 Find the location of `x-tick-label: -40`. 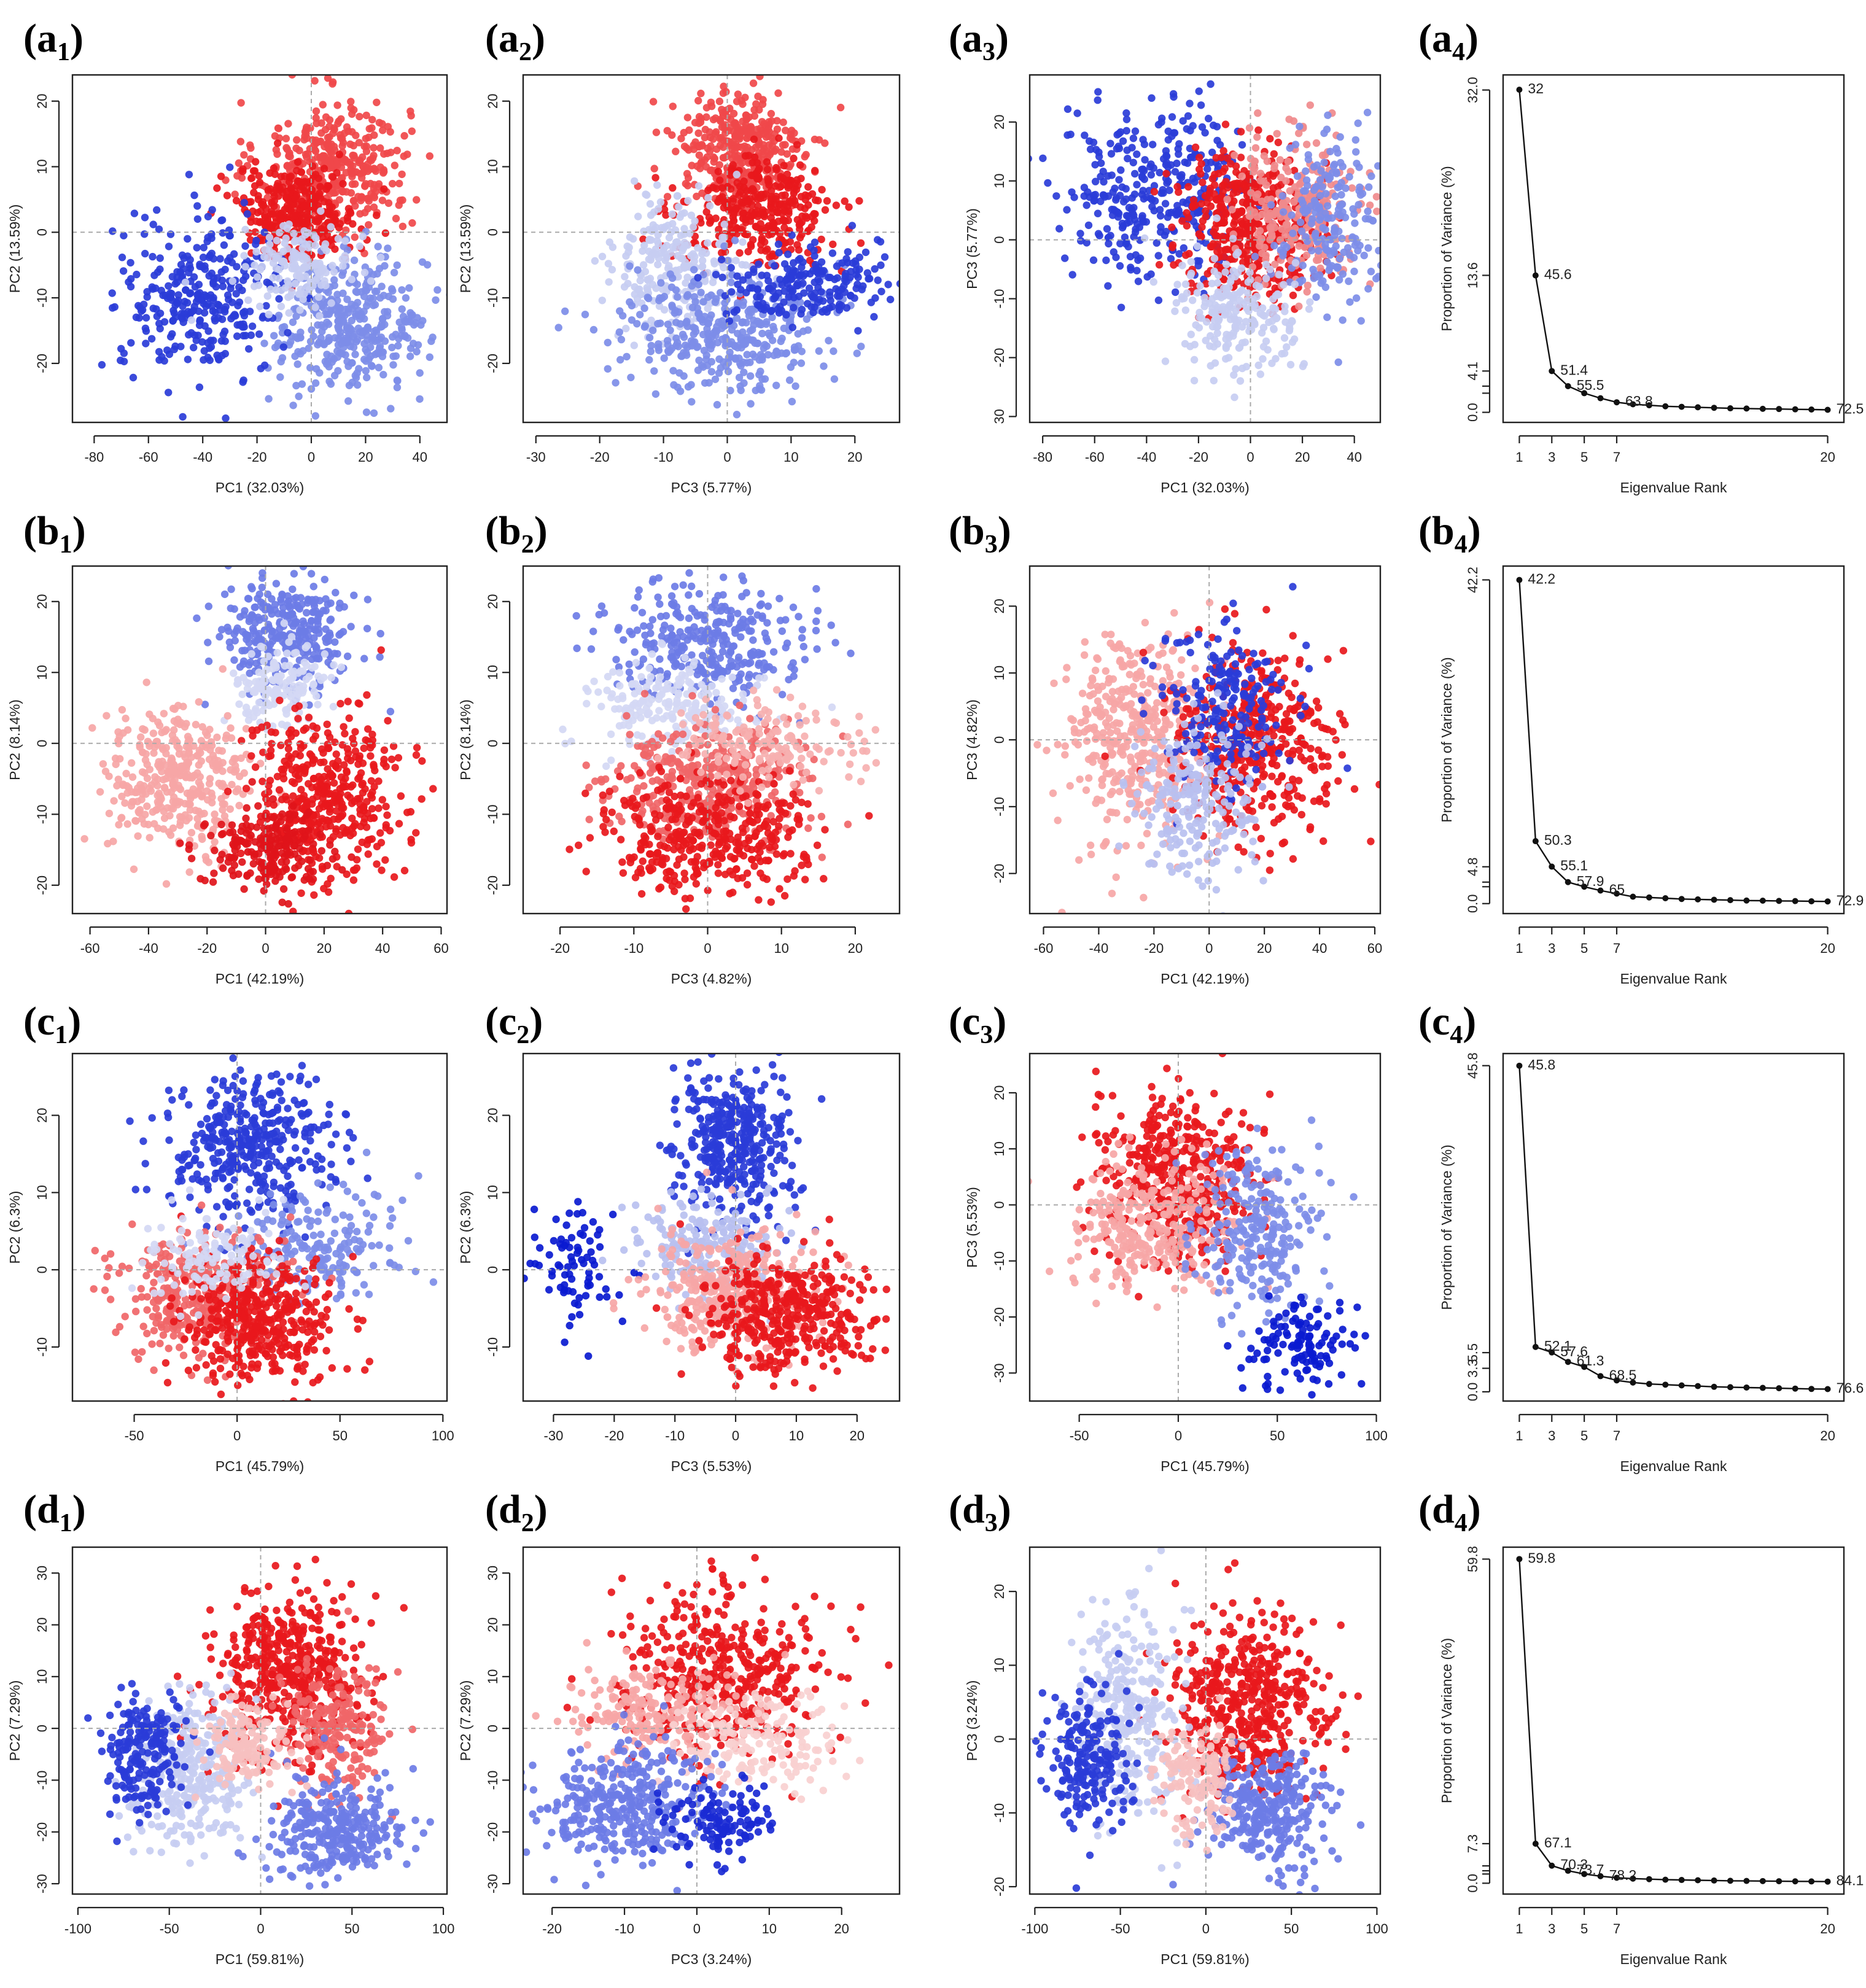

x-tick-label: -40 is located at coordinates (1146, 457).